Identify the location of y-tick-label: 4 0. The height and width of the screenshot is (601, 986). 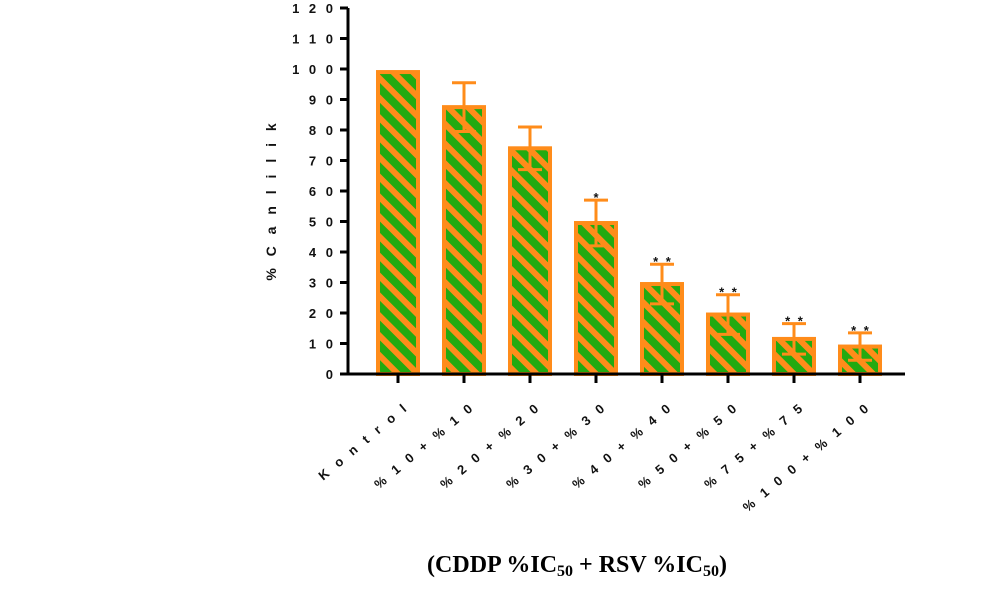
(322, 252).